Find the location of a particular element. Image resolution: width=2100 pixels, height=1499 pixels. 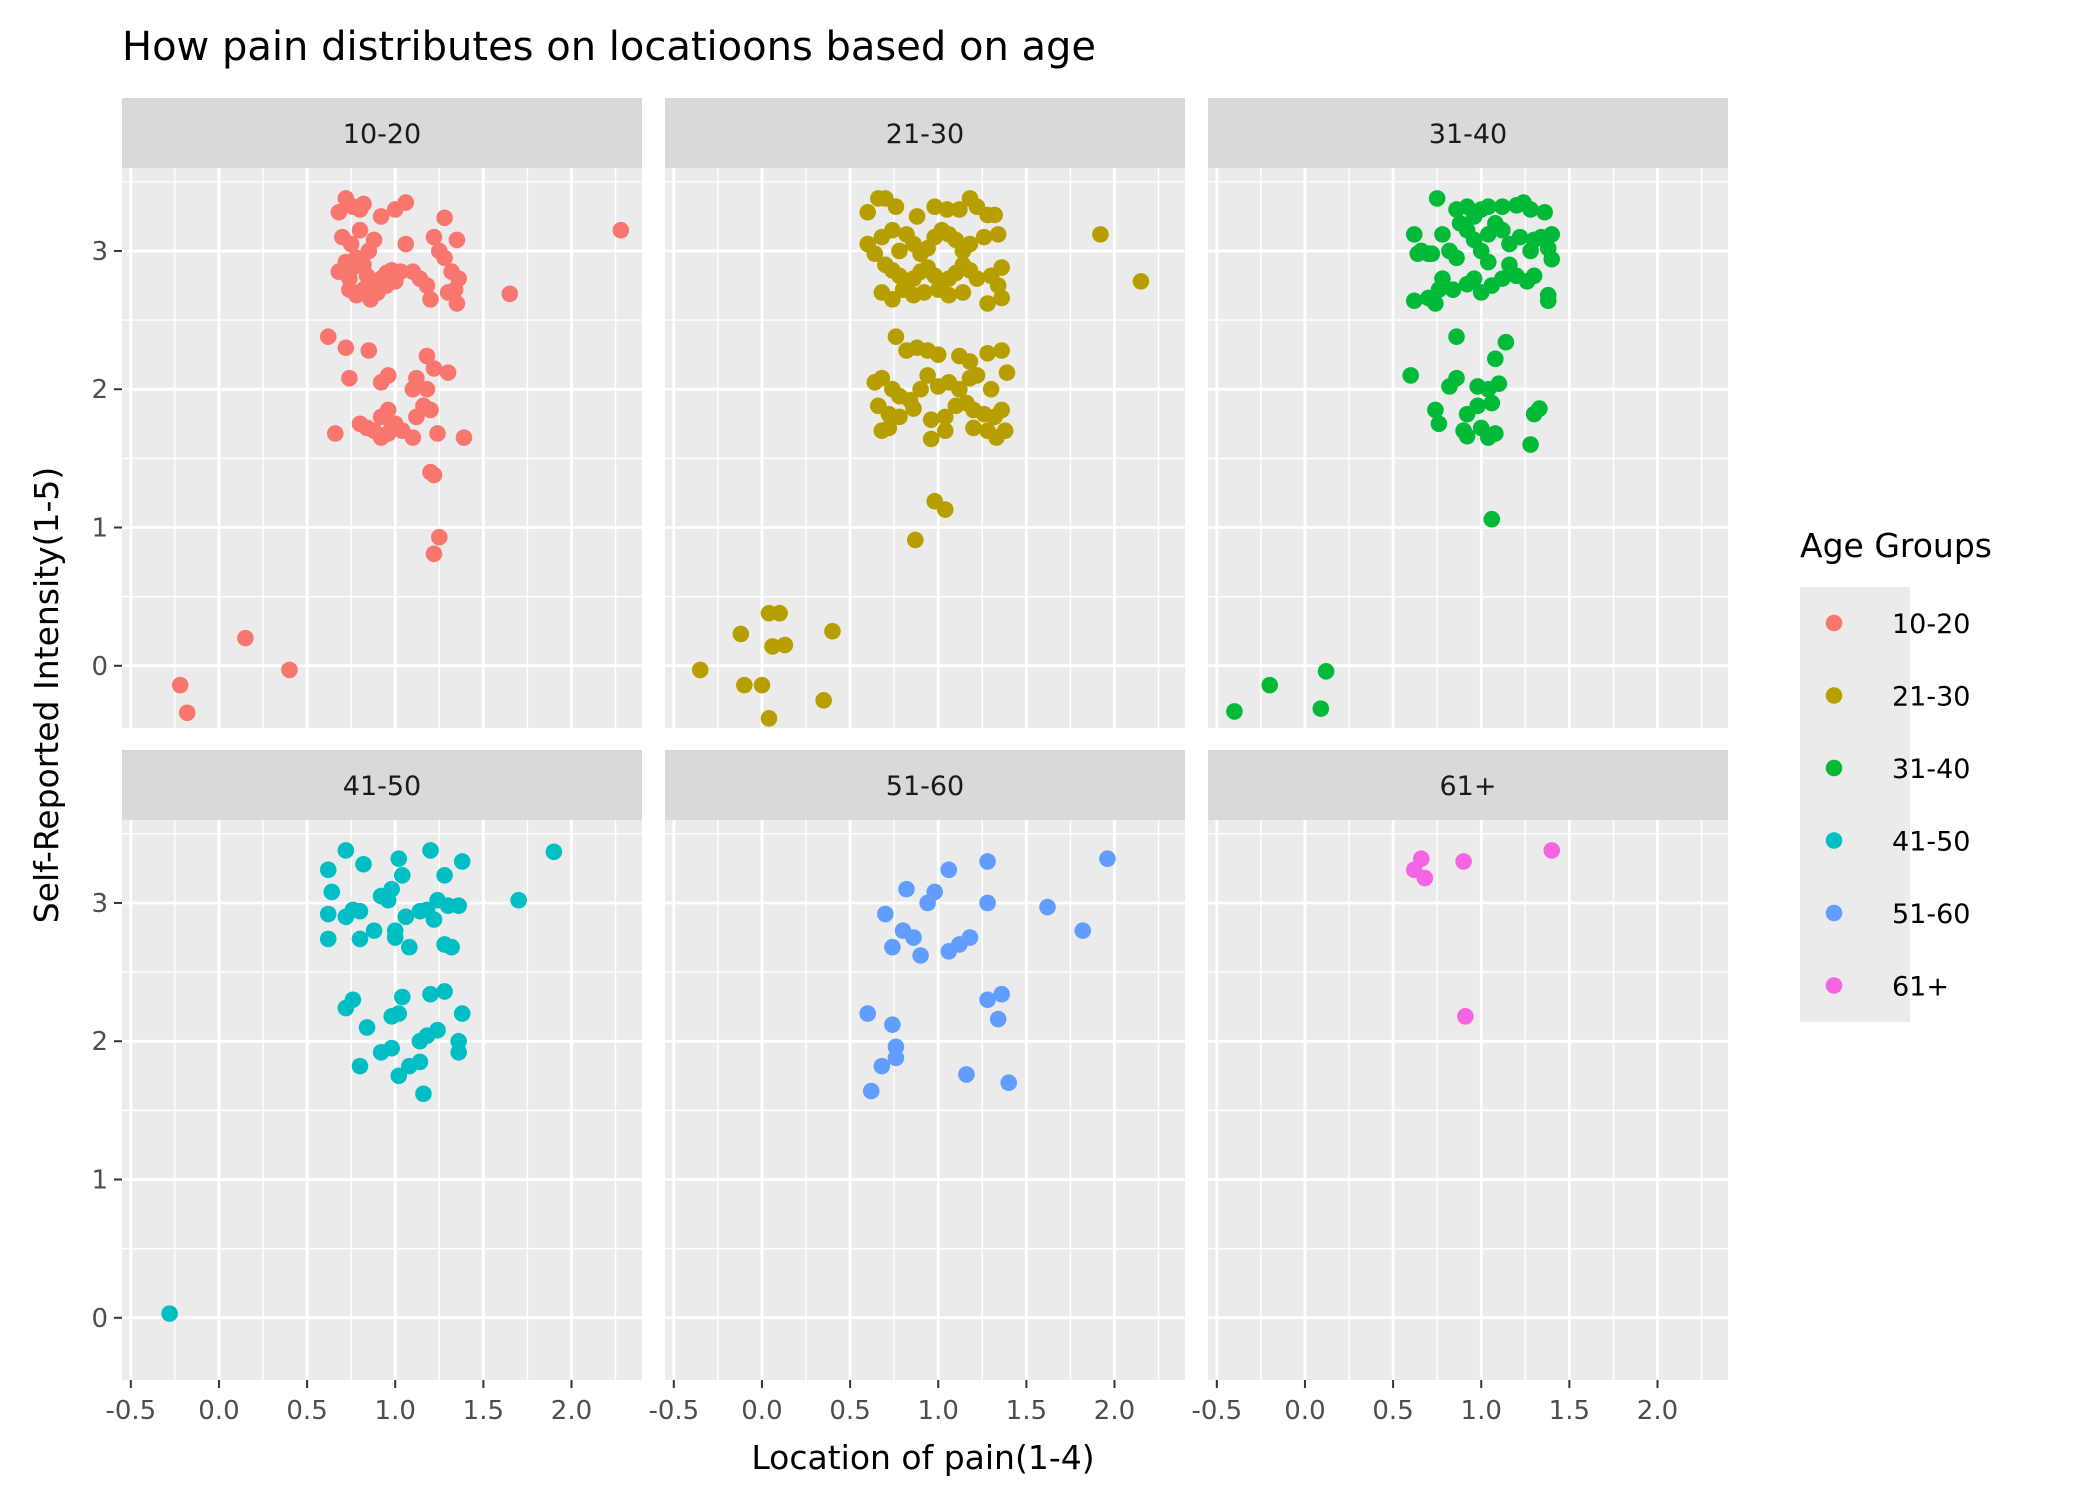

facet-strip-label: 10-20 is located at coordinates (382, 134).